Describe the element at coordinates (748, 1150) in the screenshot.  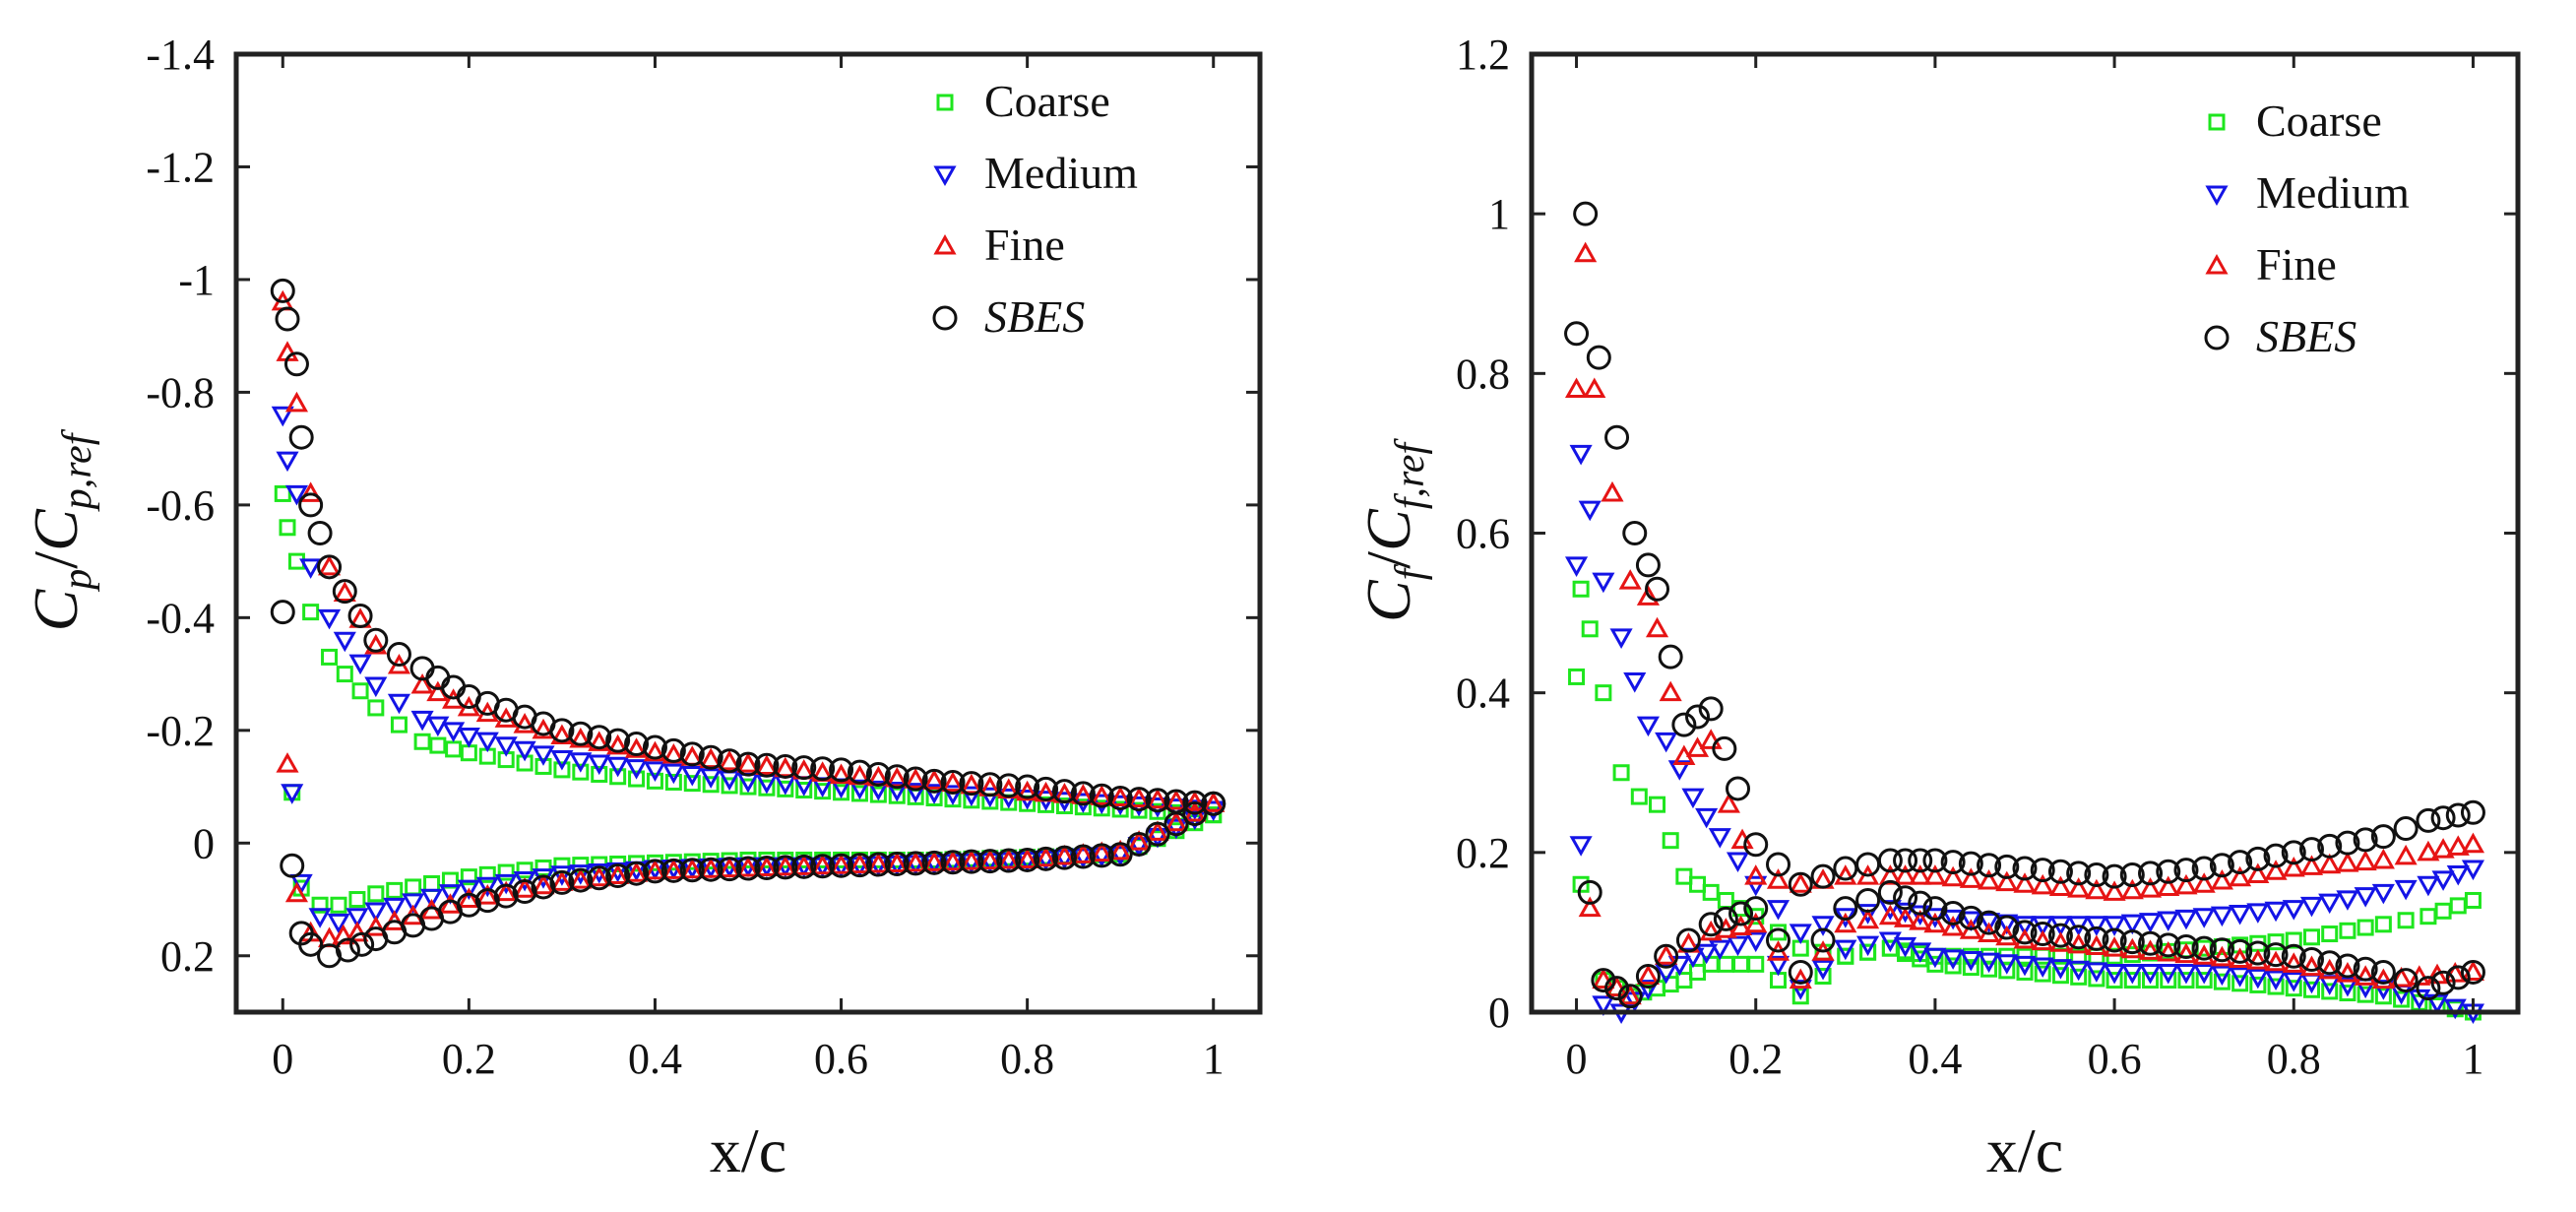
I see `cp-xlabel: x/c` at that location.